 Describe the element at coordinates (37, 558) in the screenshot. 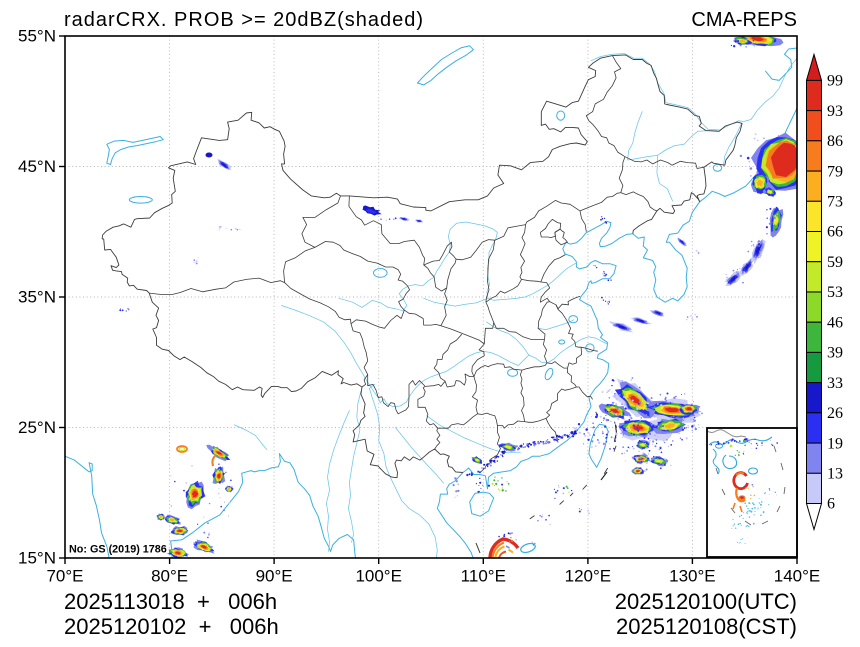

I see `svg-text: 15°N` at that location.